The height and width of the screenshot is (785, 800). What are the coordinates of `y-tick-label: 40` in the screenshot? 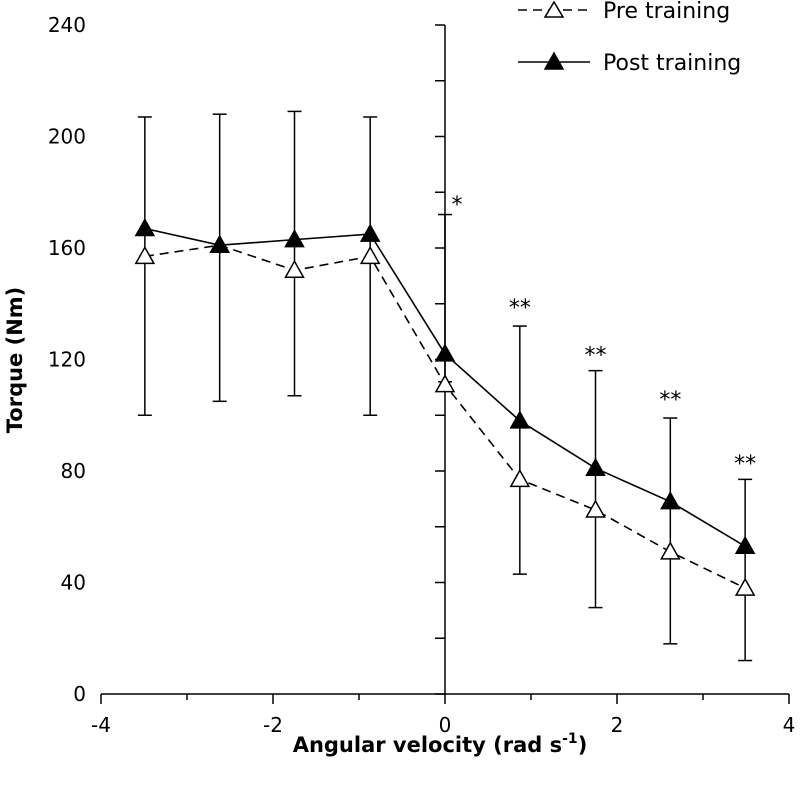 It's located at (73, 583).